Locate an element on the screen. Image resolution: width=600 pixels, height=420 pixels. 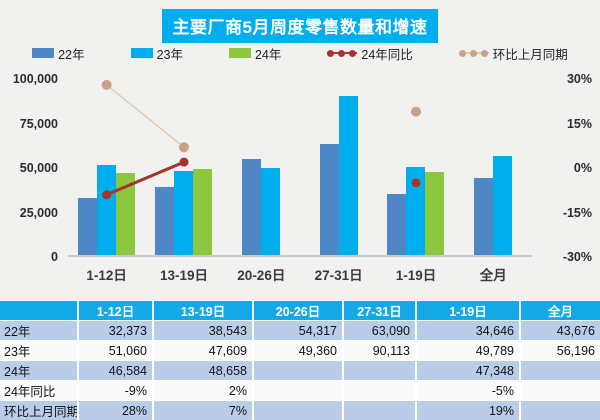
right-axis-tick: -15% is located at coordinates (566, 213).